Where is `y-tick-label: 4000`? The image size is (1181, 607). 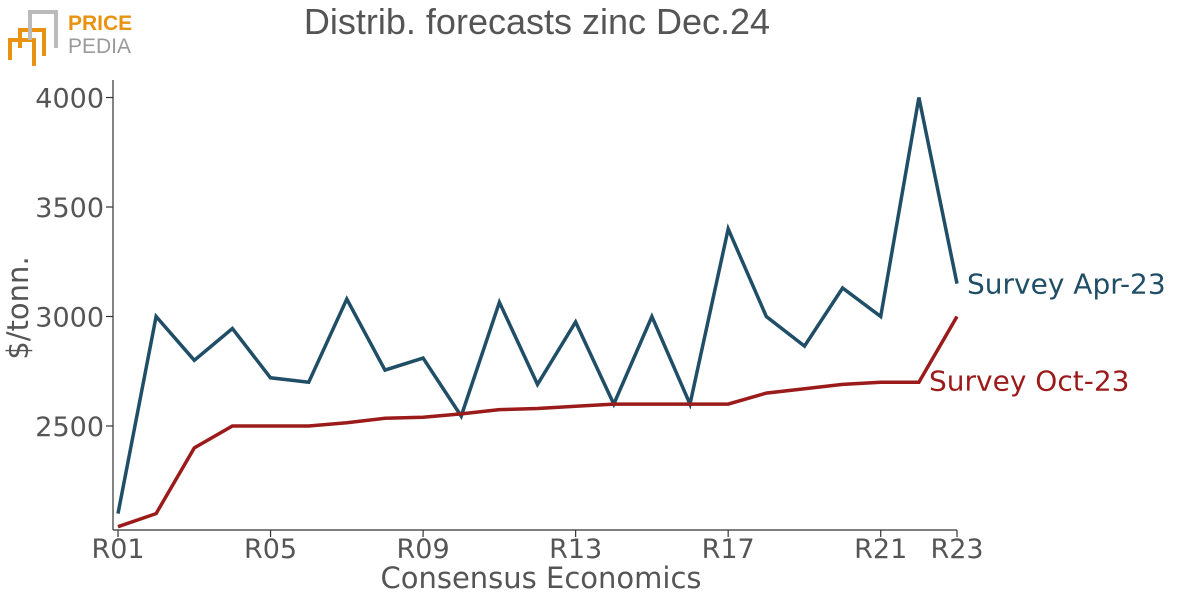 y-tick-label: 4000 is located at coordinates (69, 99).